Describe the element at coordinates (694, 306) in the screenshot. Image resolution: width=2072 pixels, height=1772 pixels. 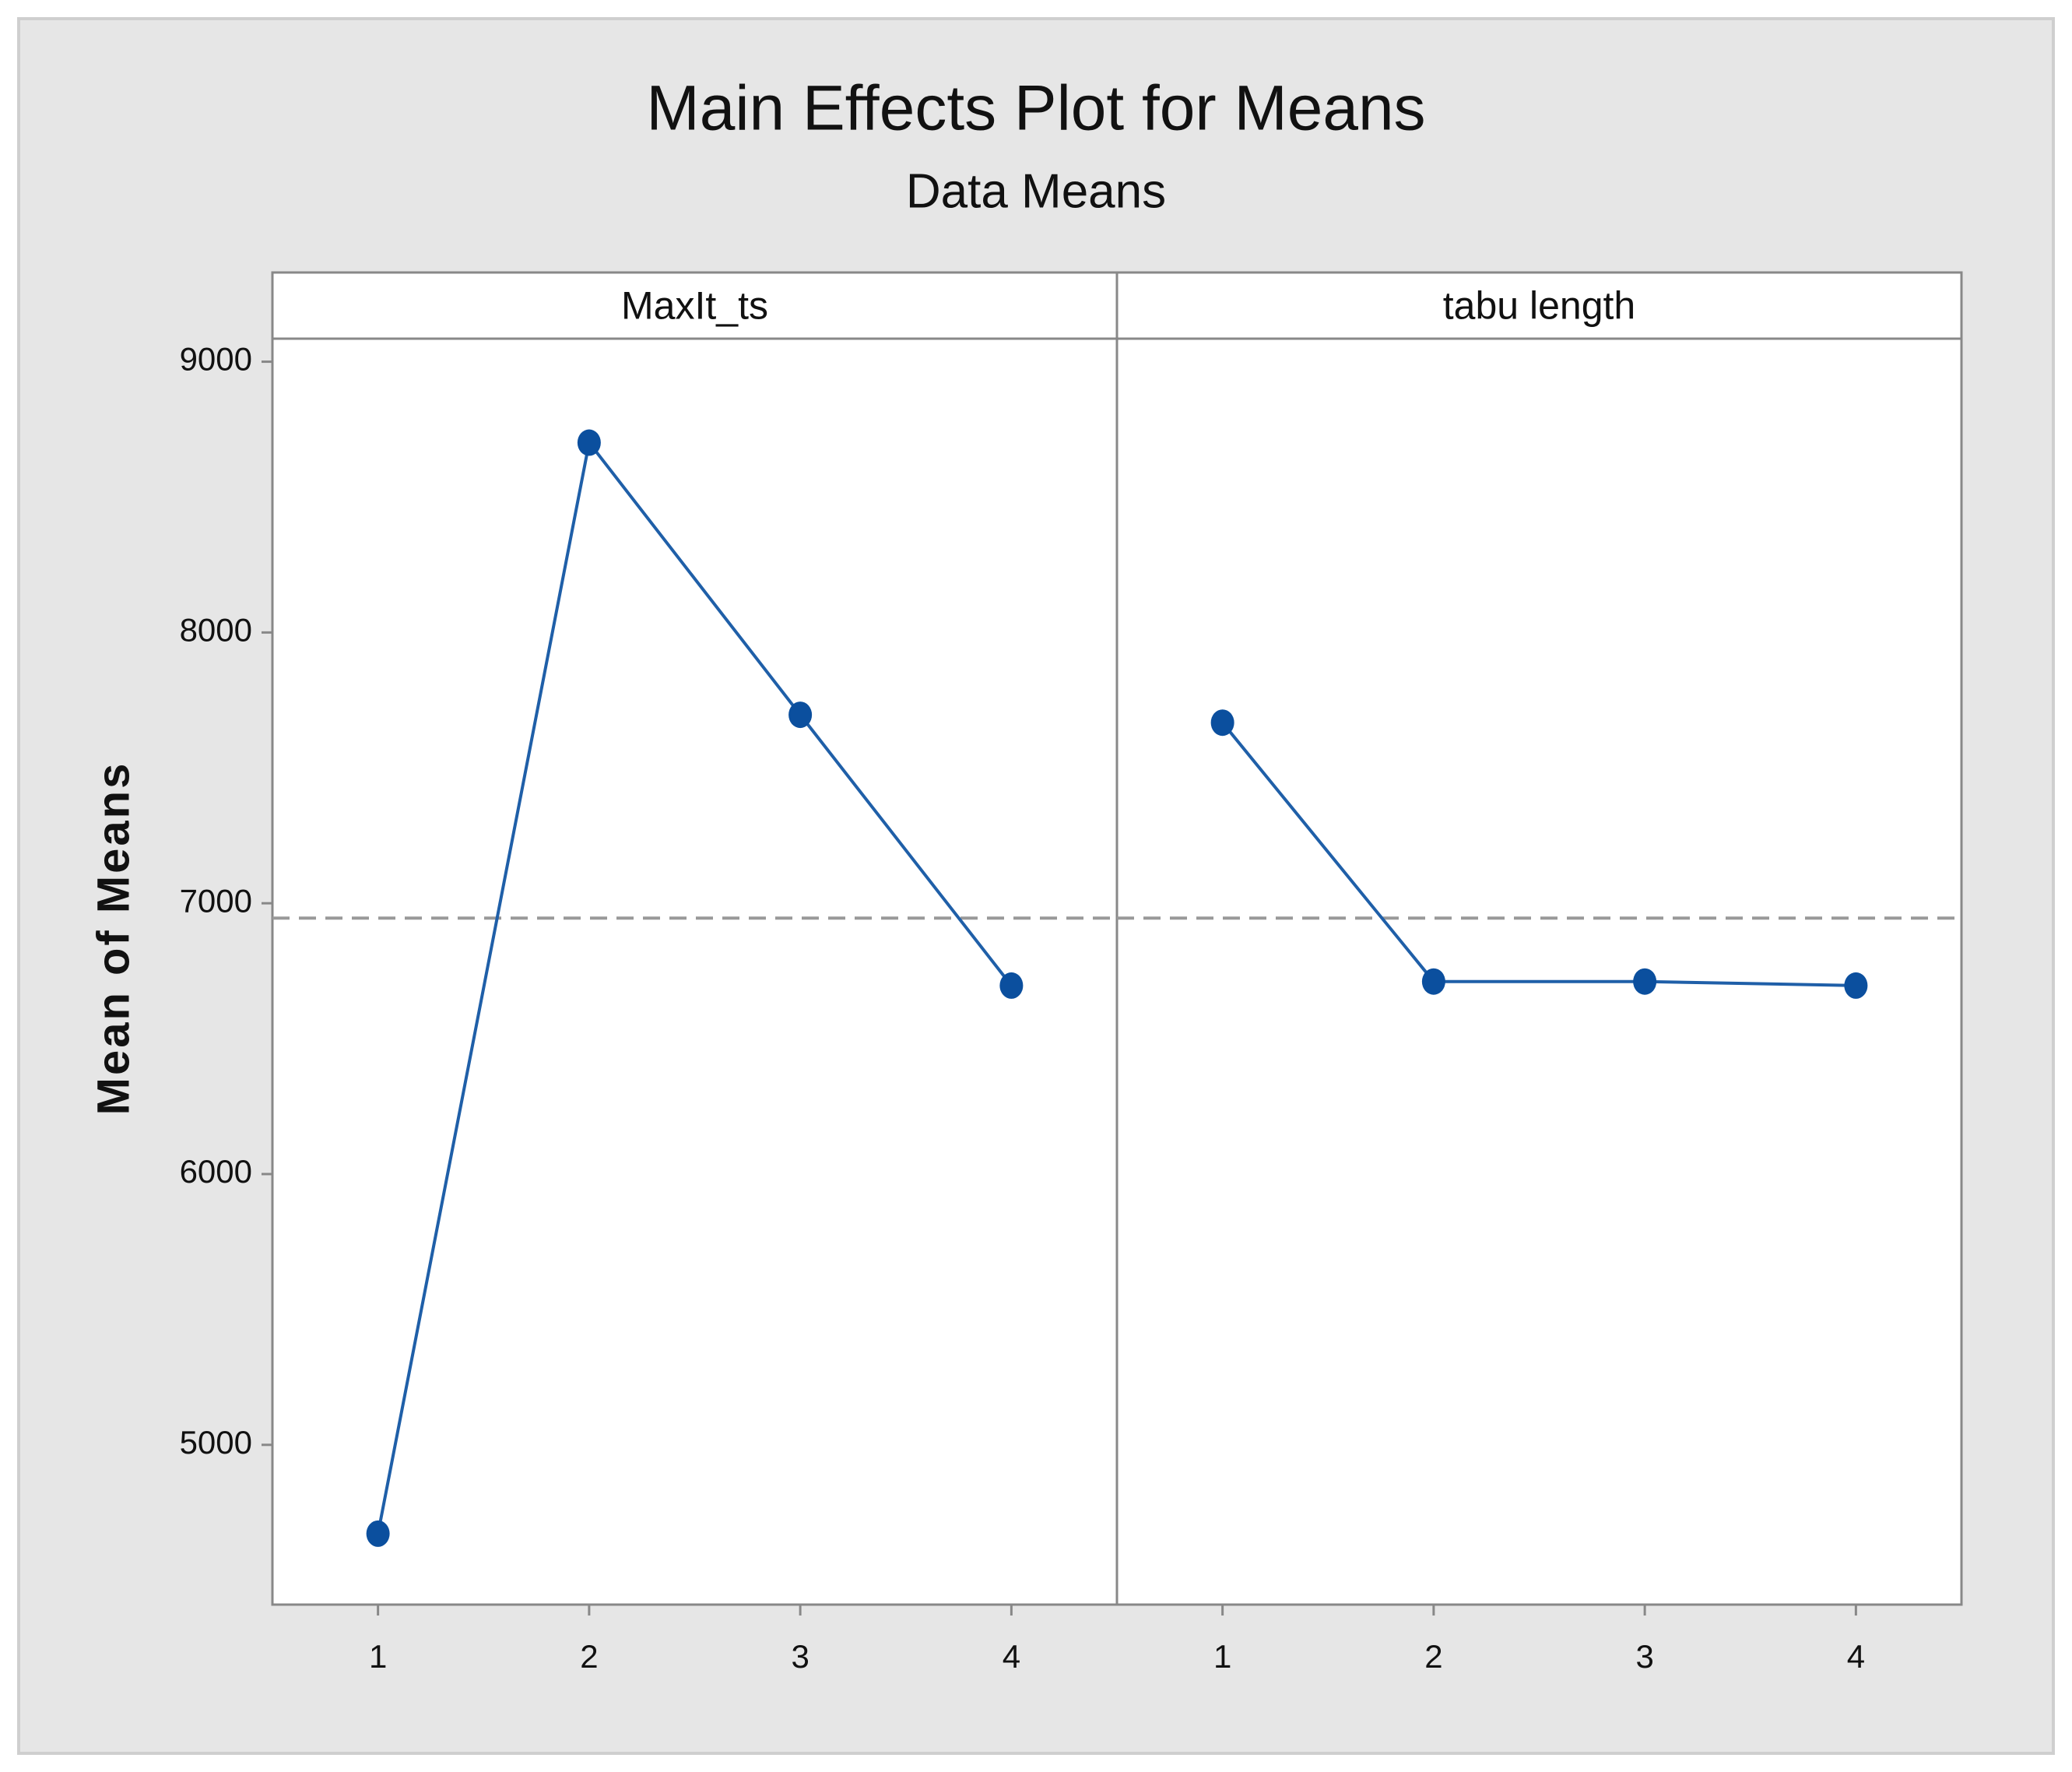
I see `panel-label: MaxIt_ts` at that location.